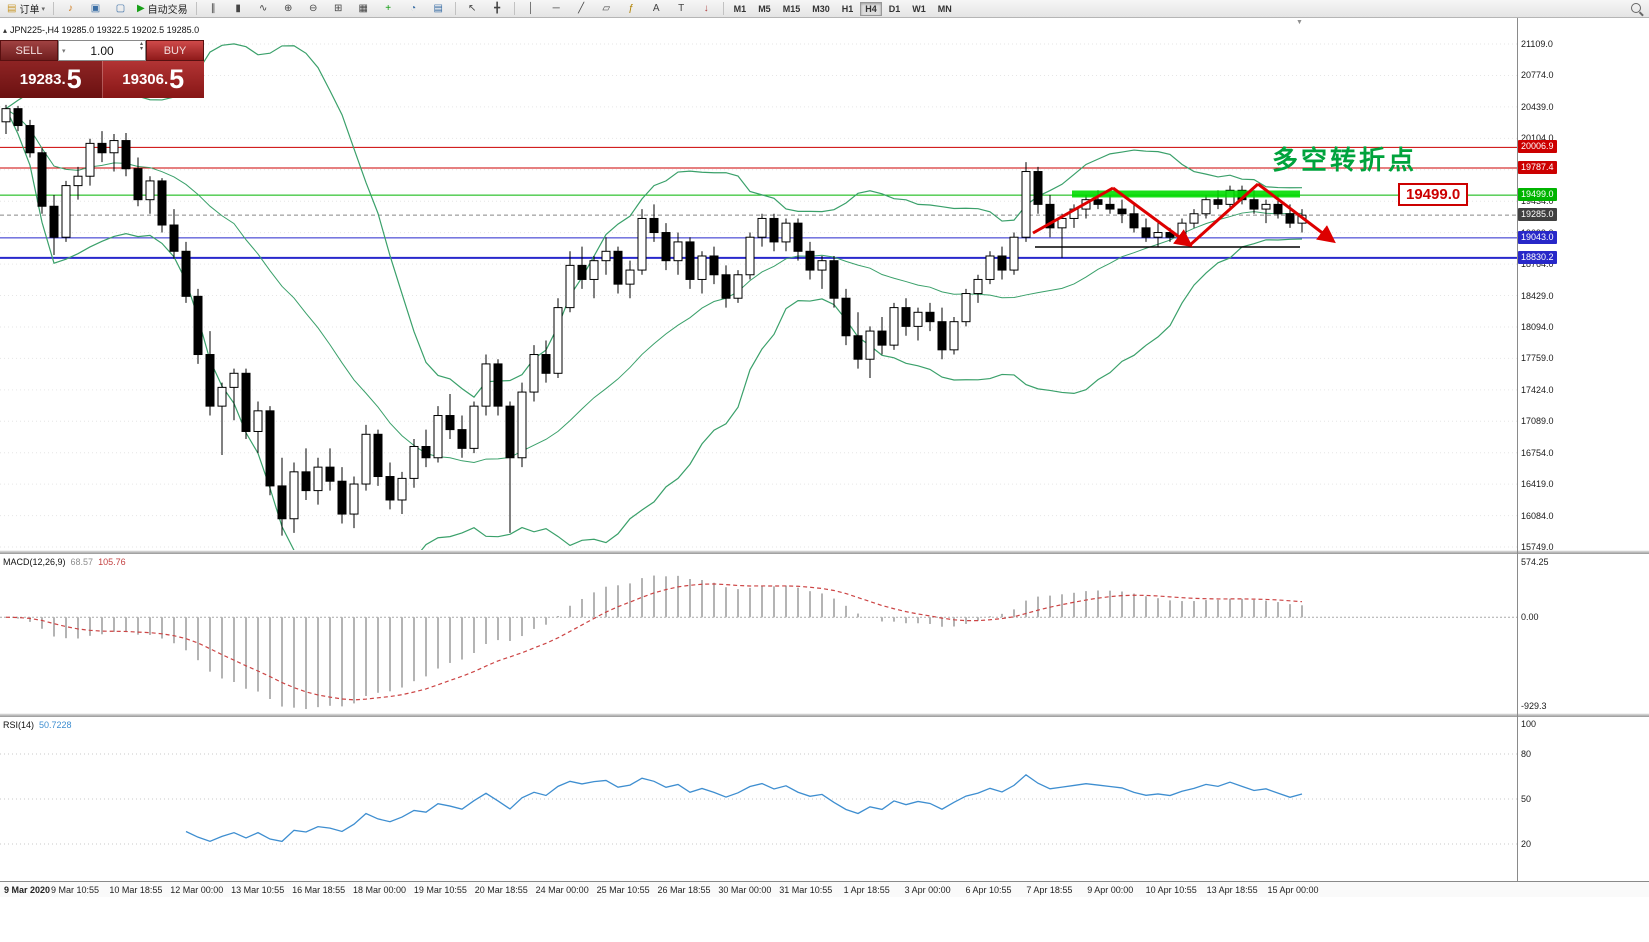 The width and height of the screenshot is (1649, 942). I want to click on sell-price-main: 19283., so click(42, 79).